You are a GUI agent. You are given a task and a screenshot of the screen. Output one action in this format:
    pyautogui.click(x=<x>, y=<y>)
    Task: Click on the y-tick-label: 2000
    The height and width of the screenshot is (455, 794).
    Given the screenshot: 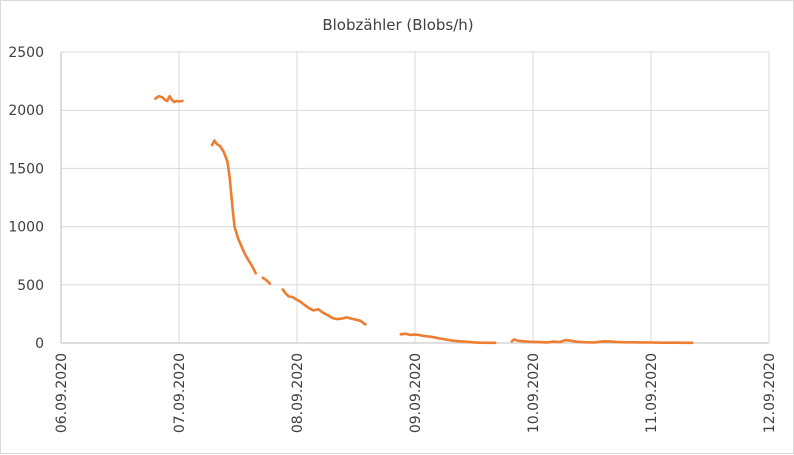 What is the action you would take?
    pyautogui.click(x=26, y=111)
    